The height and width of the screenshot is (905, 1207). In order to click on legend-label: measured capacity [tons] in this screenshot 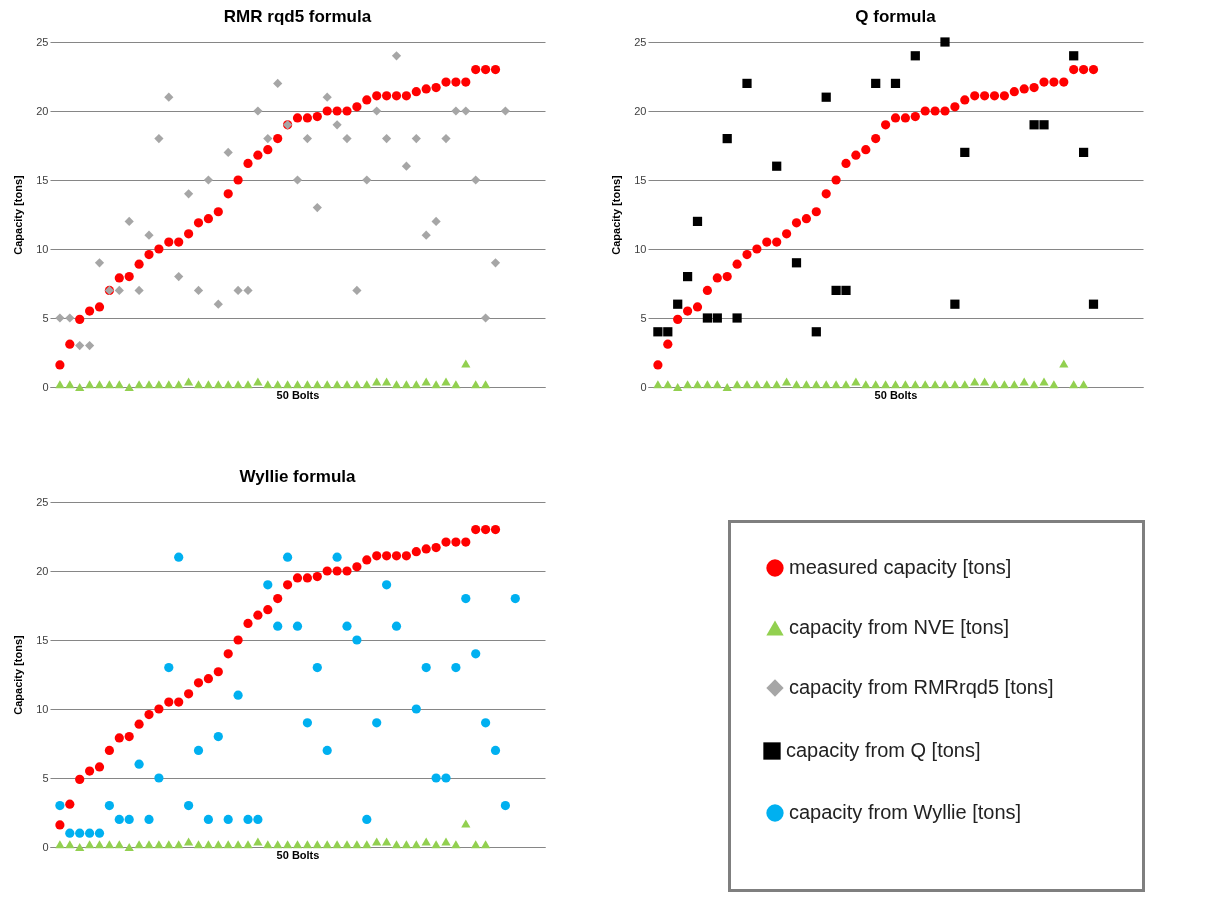, I will do `click(900, 567)`.